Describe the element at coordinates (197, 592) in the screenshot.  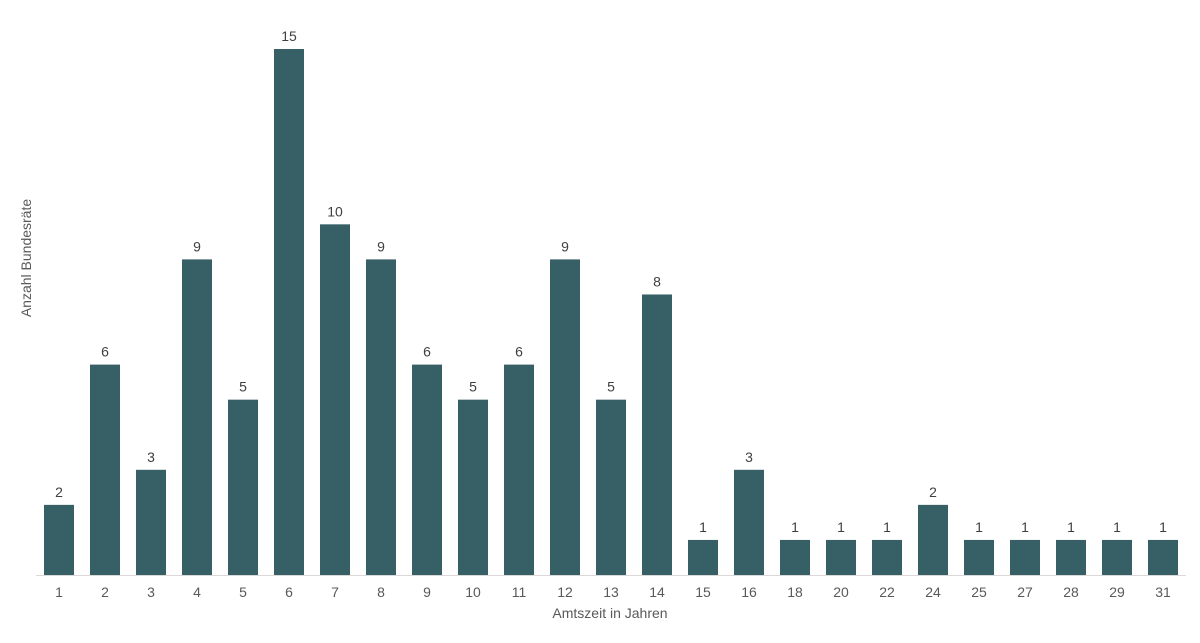
I see `x-tick-label-4: 4` at that location.